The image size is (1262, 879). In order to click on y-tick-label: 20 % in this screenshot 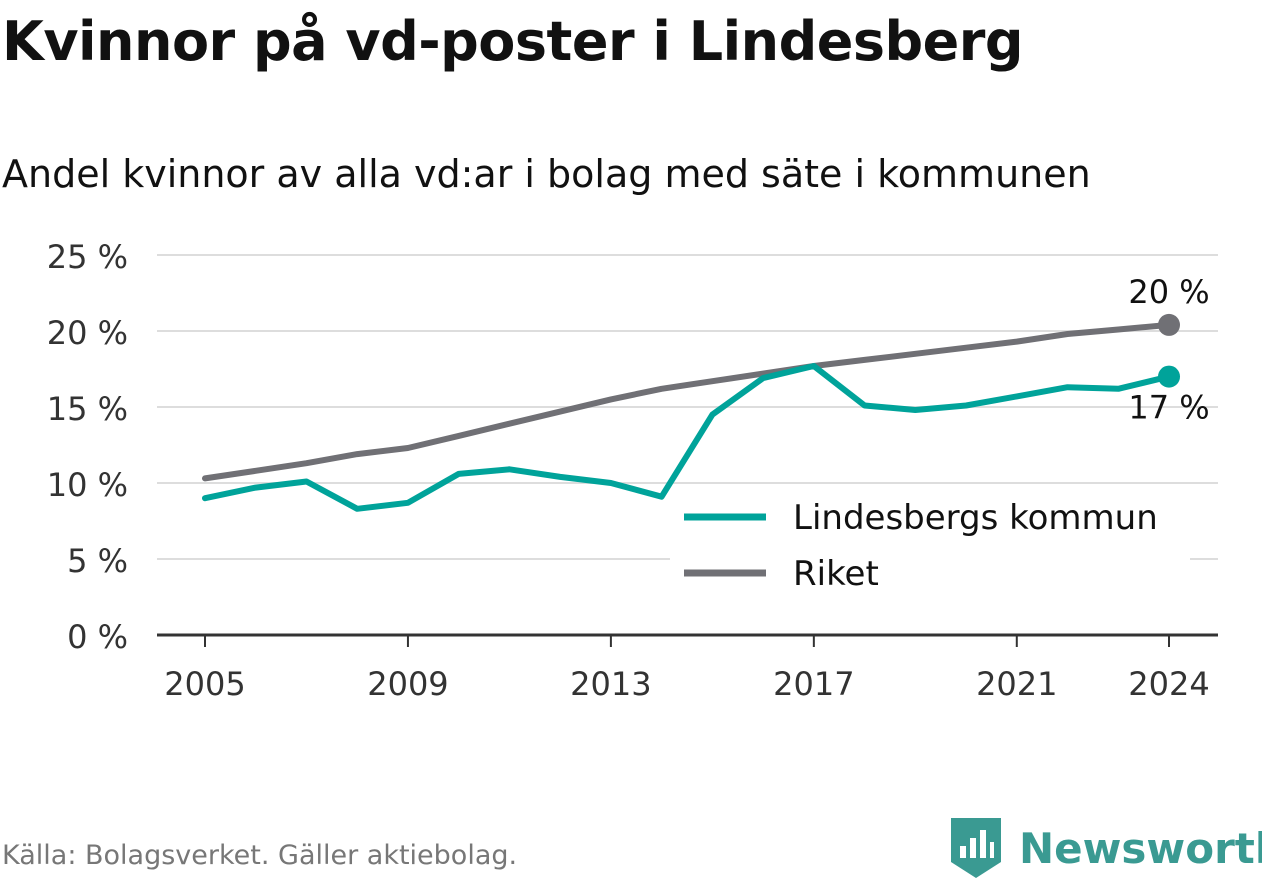, I will do `click(87, 333)`.